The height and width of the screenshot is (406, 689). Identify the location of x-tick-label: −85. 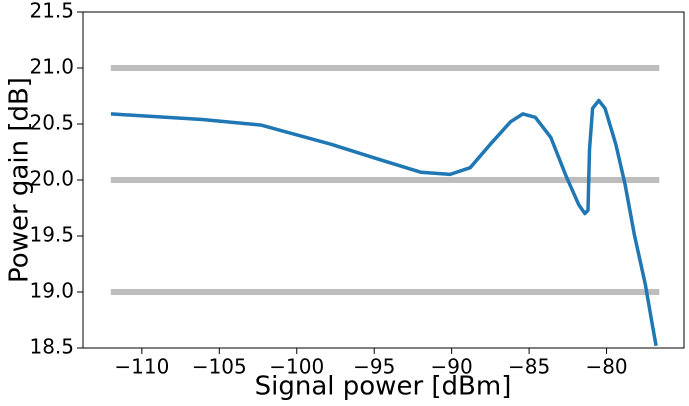
(529, 367).